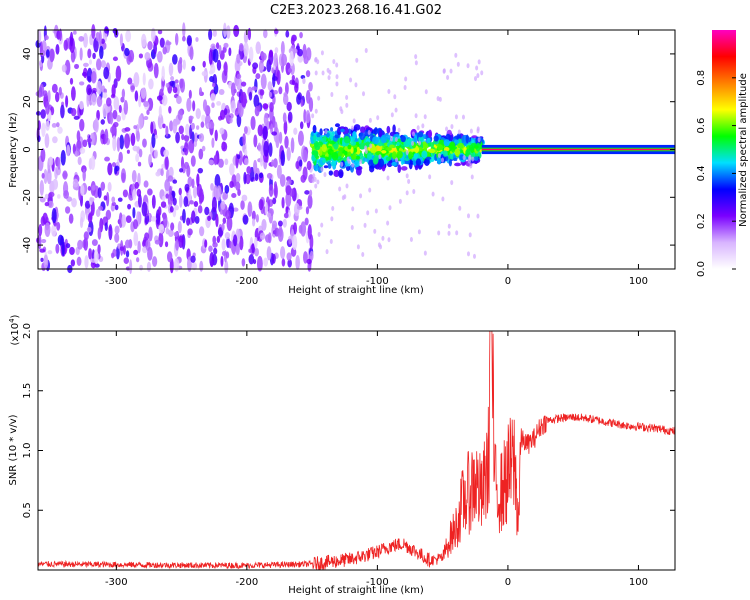  I want to click on spectrogram-ytick-label: 40, so click(27, 54).